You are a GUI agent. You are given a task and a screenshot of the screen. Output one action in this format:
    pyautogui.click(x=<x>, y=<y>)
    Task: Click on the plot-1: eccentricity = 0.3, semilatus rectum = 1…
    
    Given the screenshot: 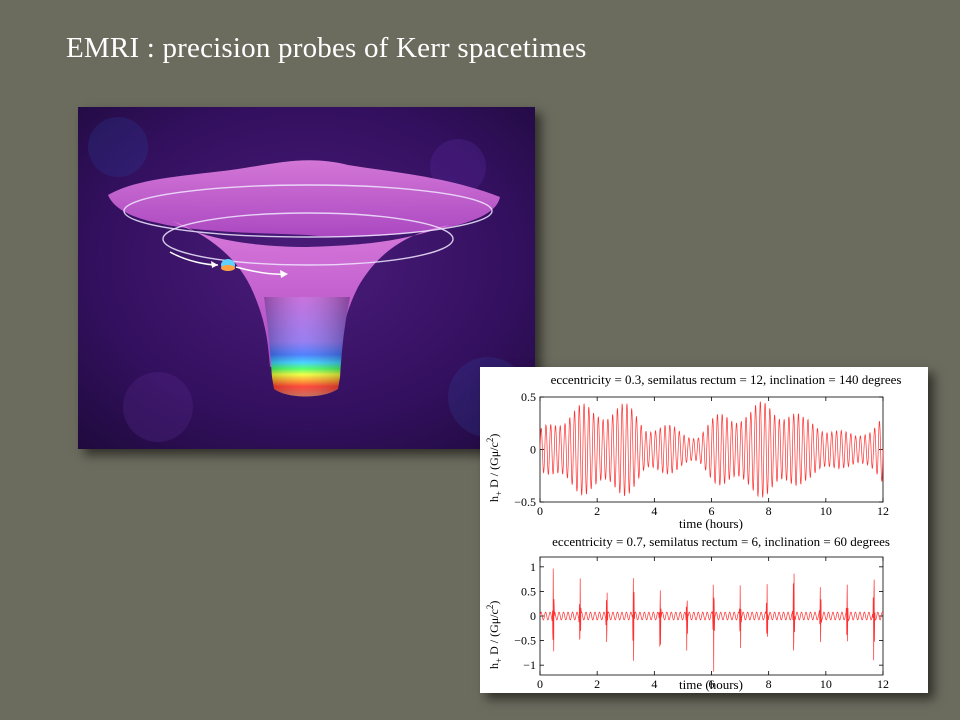 What is the action you would take?
    pyautogui.click(x=693, y=451)
    